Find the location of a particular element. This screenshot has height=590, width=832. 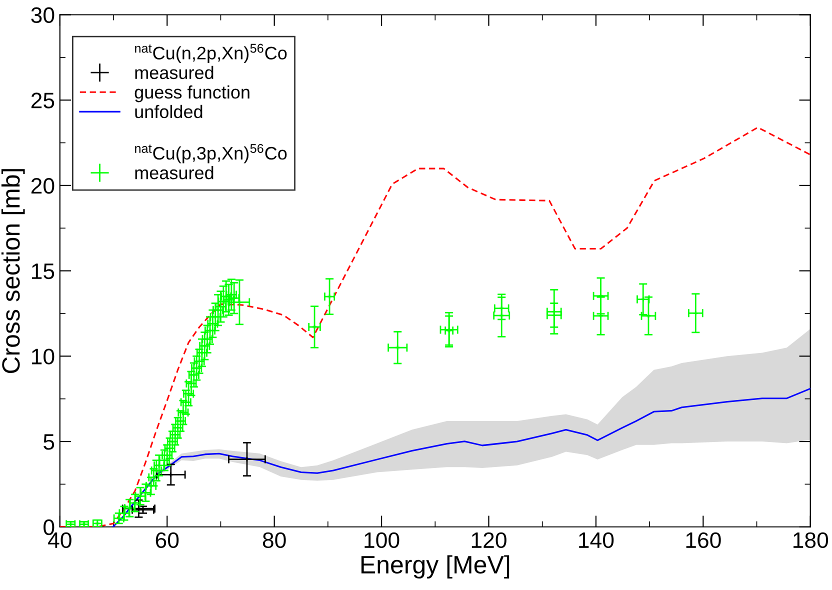

x-tick-label: 120 is located at coordinates (489, 540).